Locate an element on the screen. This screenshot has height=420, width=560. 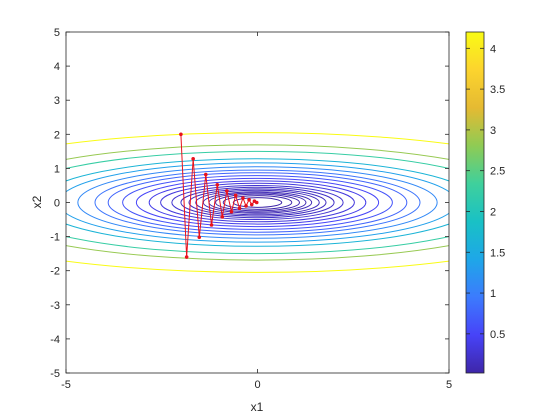
colorbar-ticks: 0.5 1 1.5 2 2.5 3 3.5 4 is located at coordinates (485, 192).